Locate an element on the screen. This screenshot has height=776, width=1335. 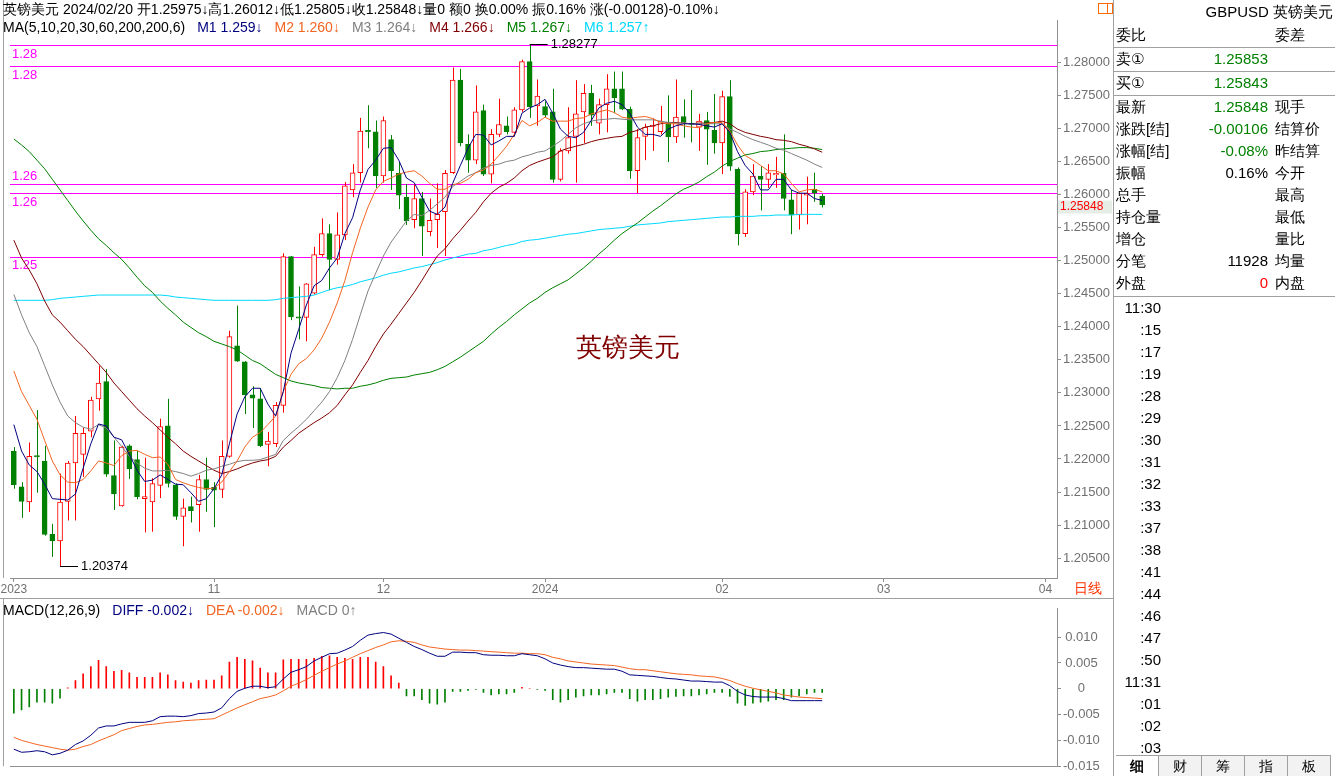
category-label: 内盘 is located at coordinates (1290, 282).